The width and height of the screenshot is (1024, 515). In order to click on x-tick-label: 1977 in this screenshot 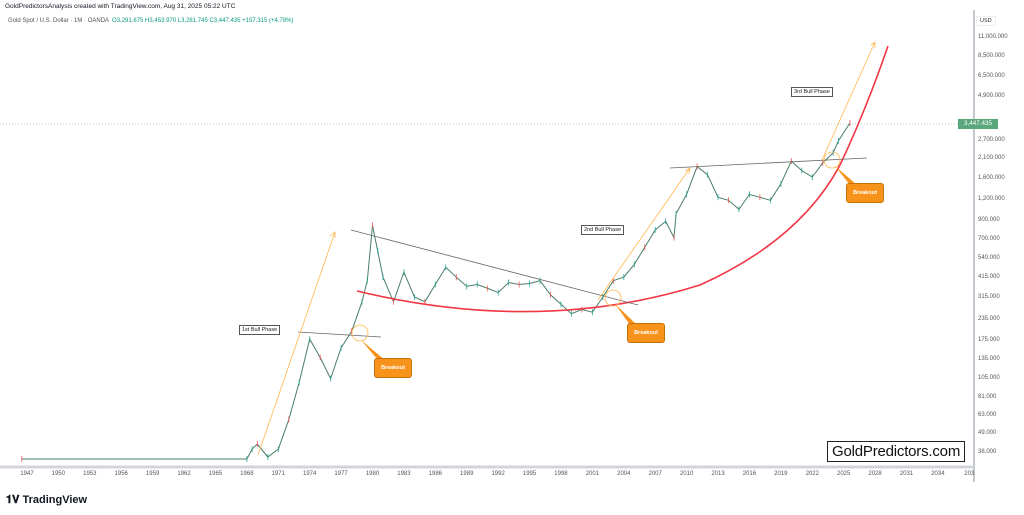, I will do `click(341, 474)`.